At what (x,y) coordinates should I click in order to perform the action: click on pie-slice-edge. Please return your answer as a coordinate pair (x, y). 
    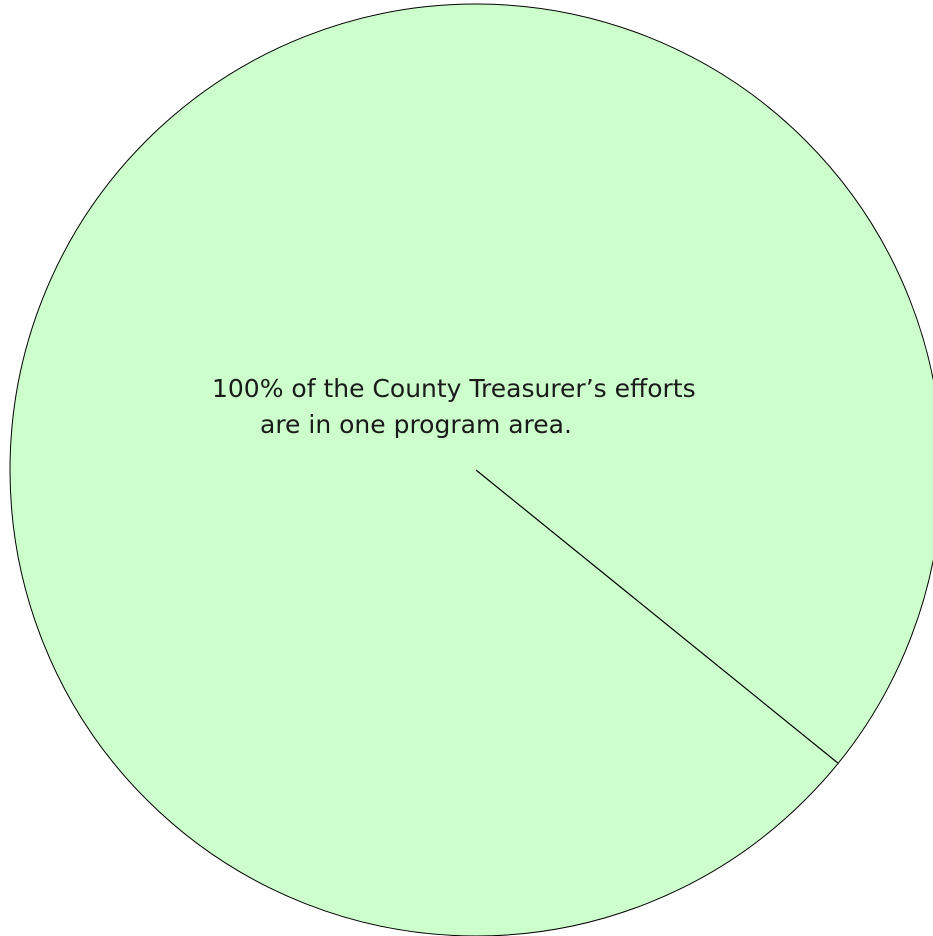
    Looking at the image, I should click on (657, 616).